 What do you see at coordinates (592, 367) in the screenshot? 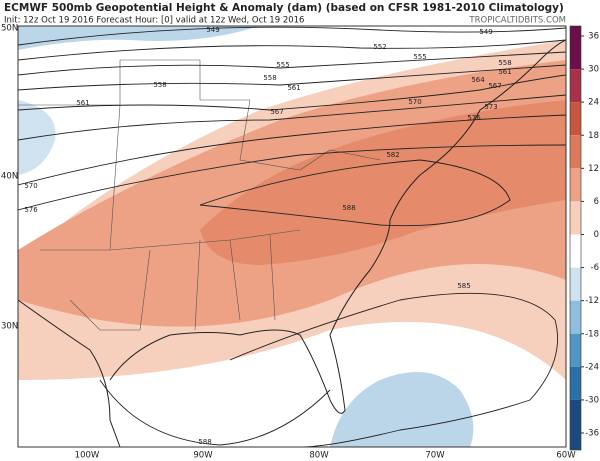
I see `colorbar-tick-label: -24` at bounding box center [592, 367].